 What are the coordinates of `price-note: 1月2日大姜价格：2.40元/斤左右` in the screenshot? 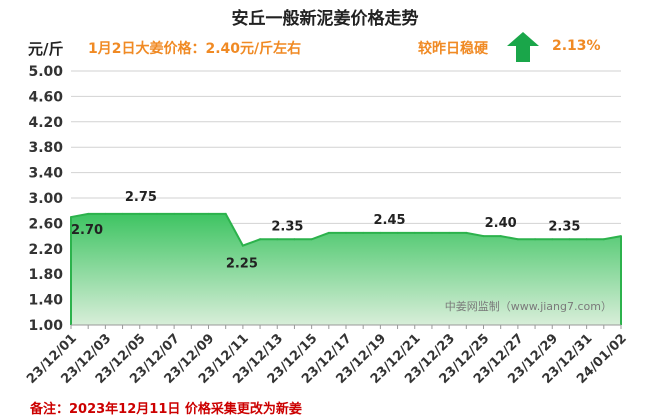 It's located at (195, 49).